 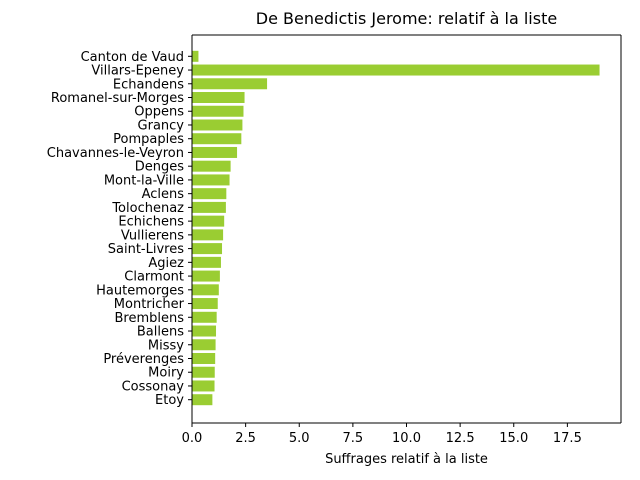 What do you see at coordinates (160, 332) in the screenshot?
I see `y-tick-label: Ballens` at bounding box center [160, 332].